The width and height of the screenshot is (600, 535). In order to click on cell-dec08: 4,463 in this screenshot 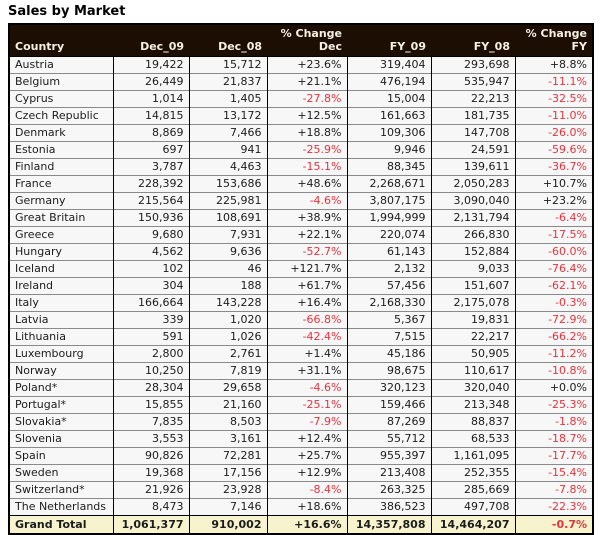, I will do `click(227, 167)`.